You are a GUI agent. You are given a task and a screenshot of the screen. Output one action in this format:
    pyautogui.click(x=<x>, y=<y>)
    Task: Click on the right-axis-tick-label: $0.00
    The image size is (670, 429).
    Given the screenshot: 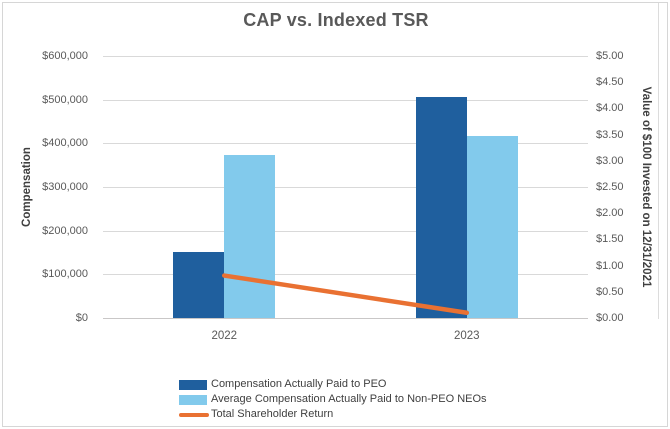 What is the action you would take?
    pyautogui.click(x=610, y=318)
    